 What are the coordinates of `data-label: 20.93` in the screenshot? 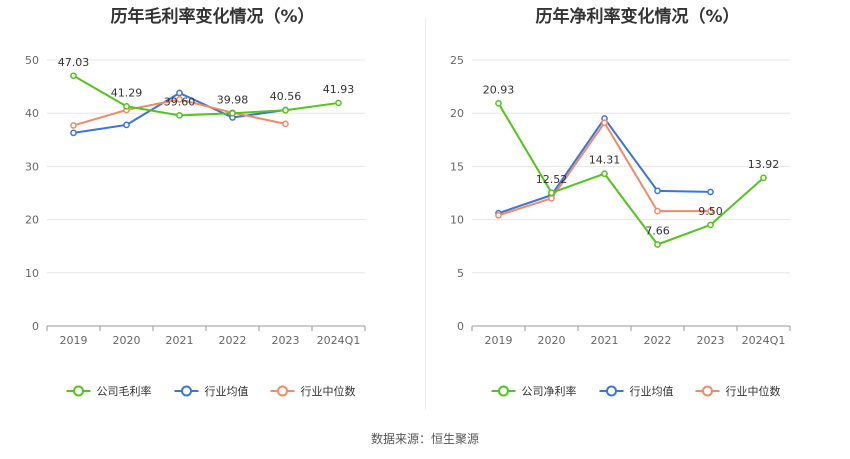 It's located at (499, 89).